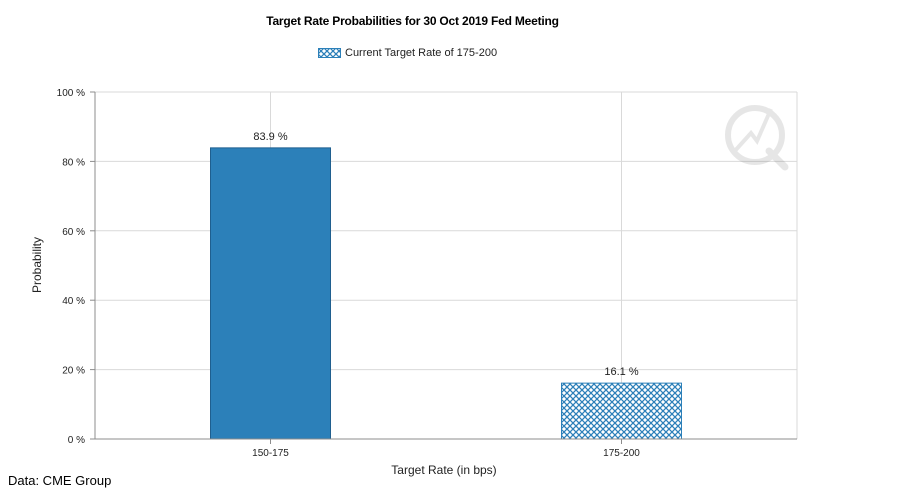  What do you see at coordinates (621, 453) in the screenshot?
I see `x-tick-label: 175-200` at bounding box center [621, 453].